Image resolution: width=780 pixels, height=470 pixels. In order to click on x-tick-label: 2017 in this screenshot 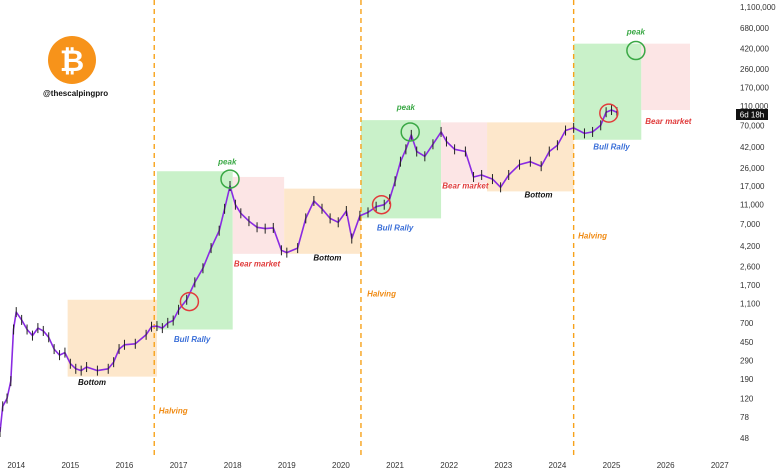, I will do `click(179, 465)`.